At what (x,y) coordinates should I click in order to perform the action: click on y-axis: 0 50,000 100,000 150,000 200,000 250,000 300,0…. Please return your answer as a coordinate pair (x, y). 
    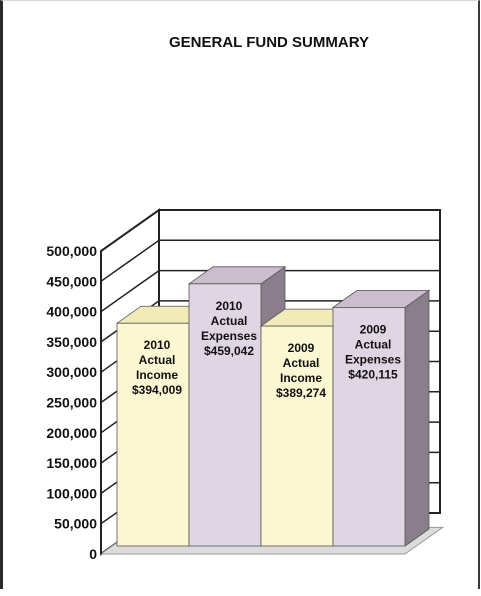
    Looking at the image, I should click on (74, 402).